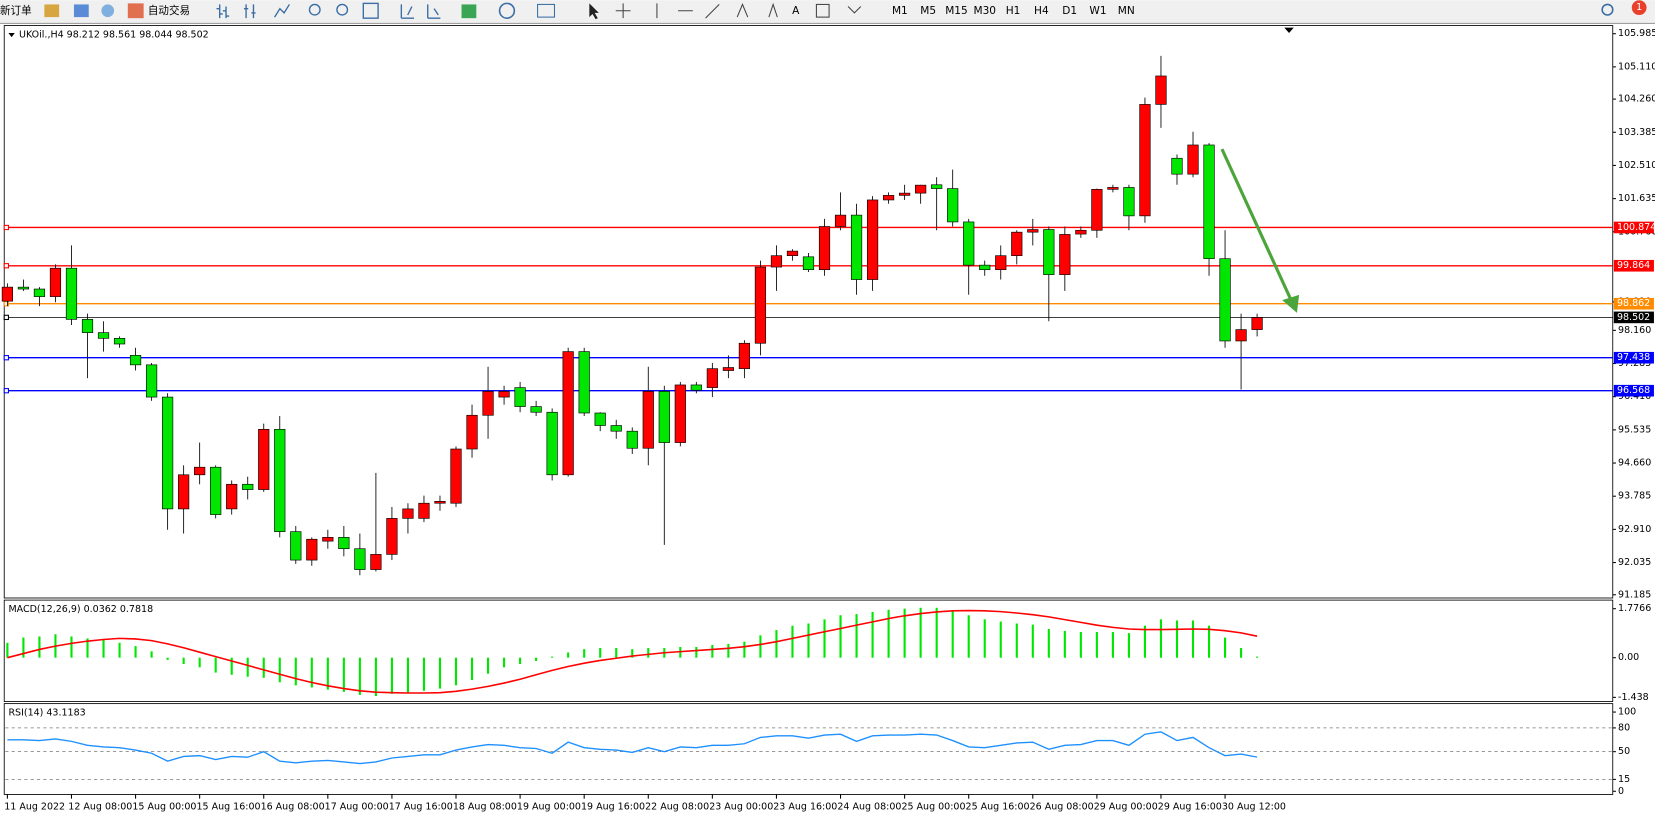 Image resolution: width=1655 pixels, height=820 pixels. I want to click on arrow-line, so click(1256, 224).